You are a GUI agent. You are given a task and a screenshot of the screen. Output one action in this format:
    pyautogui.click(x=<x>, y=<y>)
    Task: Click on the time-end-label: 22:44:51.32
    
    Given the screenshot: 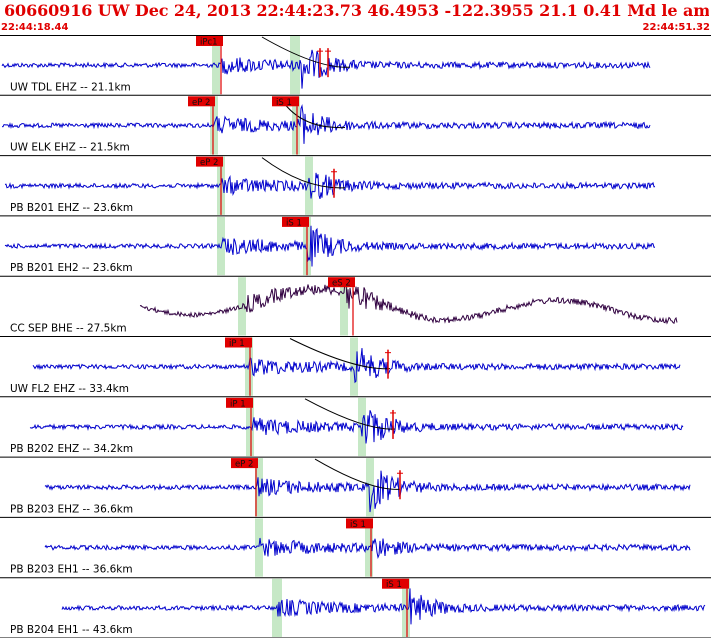 What is the action you would take?
    pyautogui.click(x=676, y=27)
    